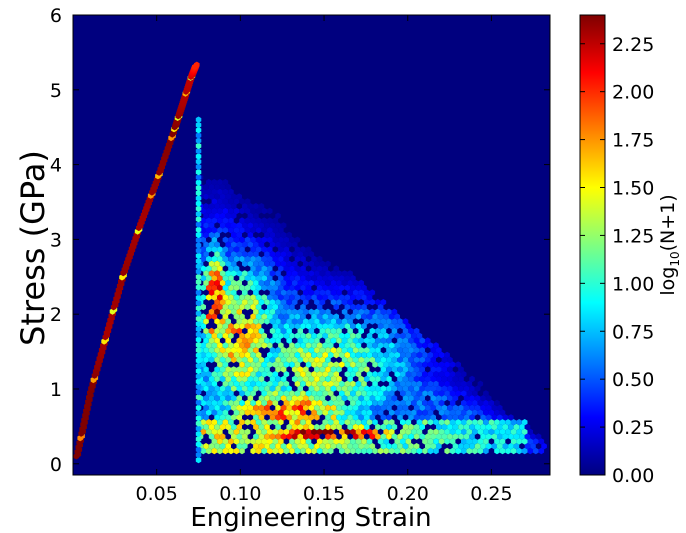  Describe the element at coordinates (668, 281) in the screenshot. I see `colorbar-label-log: log` at that location.